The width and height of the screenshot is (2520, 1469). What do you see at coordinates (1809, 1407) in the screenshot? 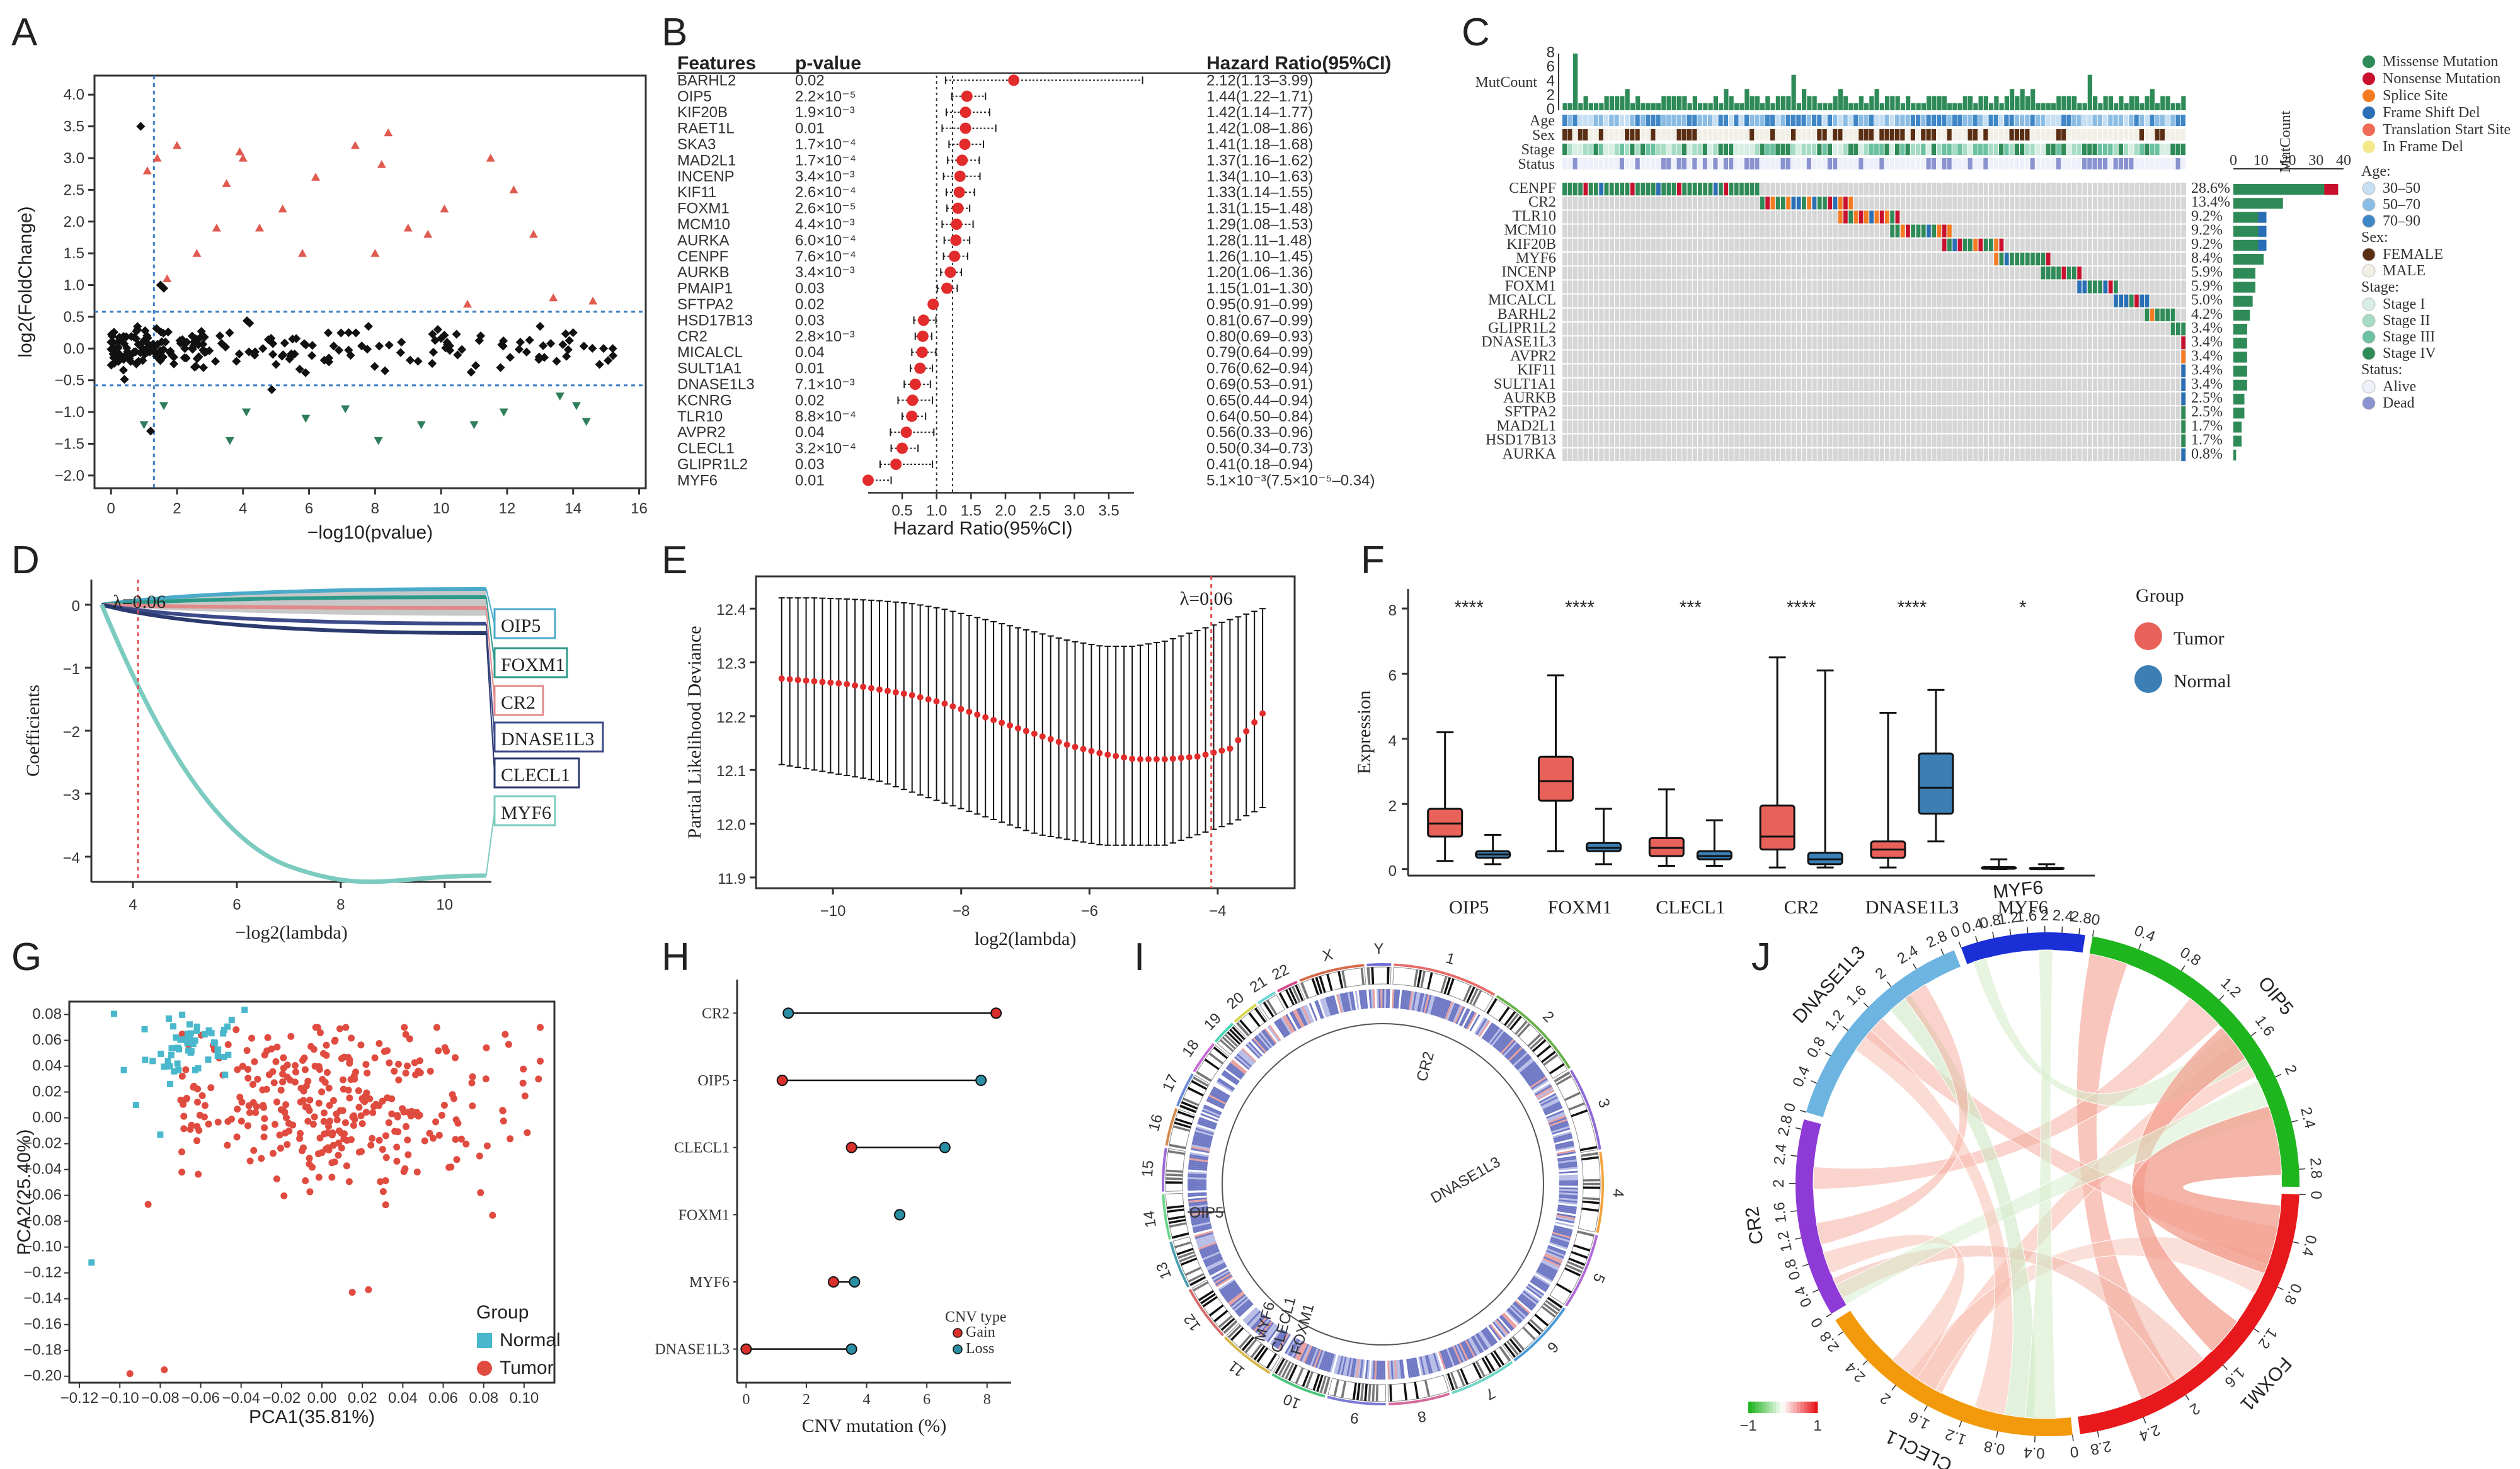
I see `legend-gradient-step` at bounding box center [1809, 1407].